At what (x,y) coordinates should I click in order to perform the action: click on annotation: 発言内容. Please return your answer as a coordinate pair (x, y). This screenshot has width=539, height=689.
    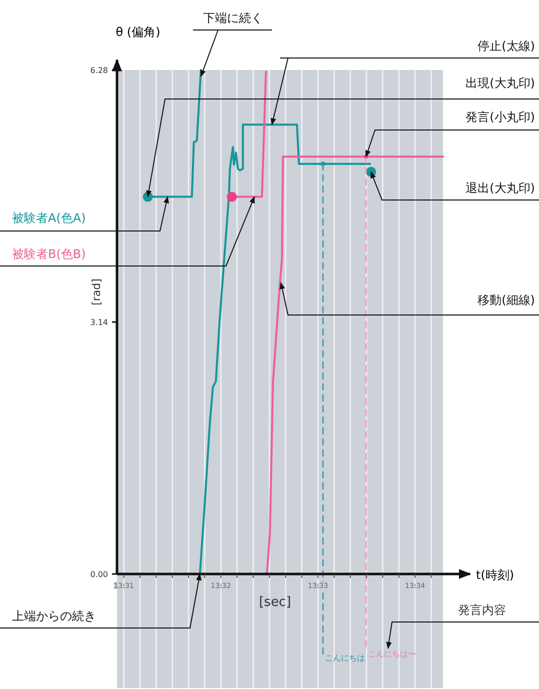
    Looking at the image, I should click on (482, 610).